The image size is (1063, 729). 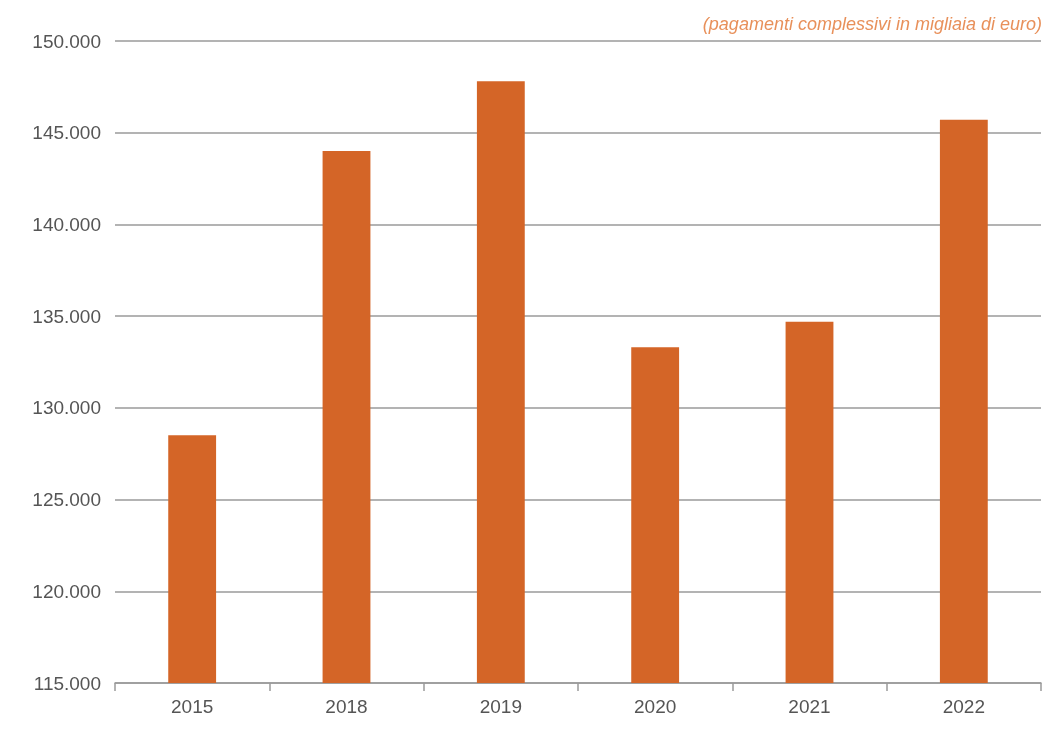 I want to click on x-tick-label: 2021, so click(x=809, y=706).